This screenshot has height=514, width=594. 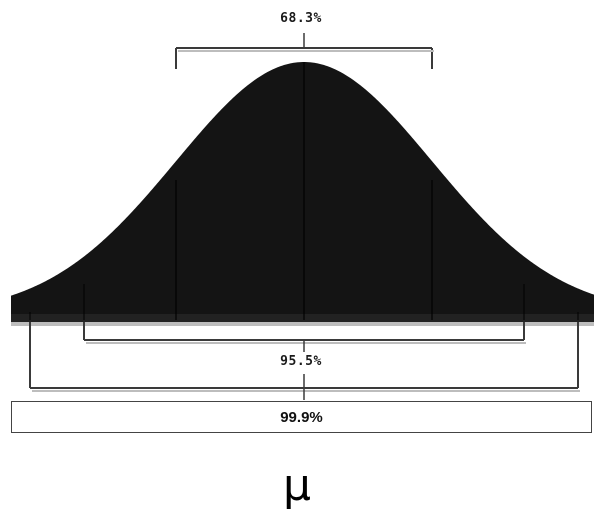 I want to click on label-68-percent: 68.3%, so click(x=301, y=18).